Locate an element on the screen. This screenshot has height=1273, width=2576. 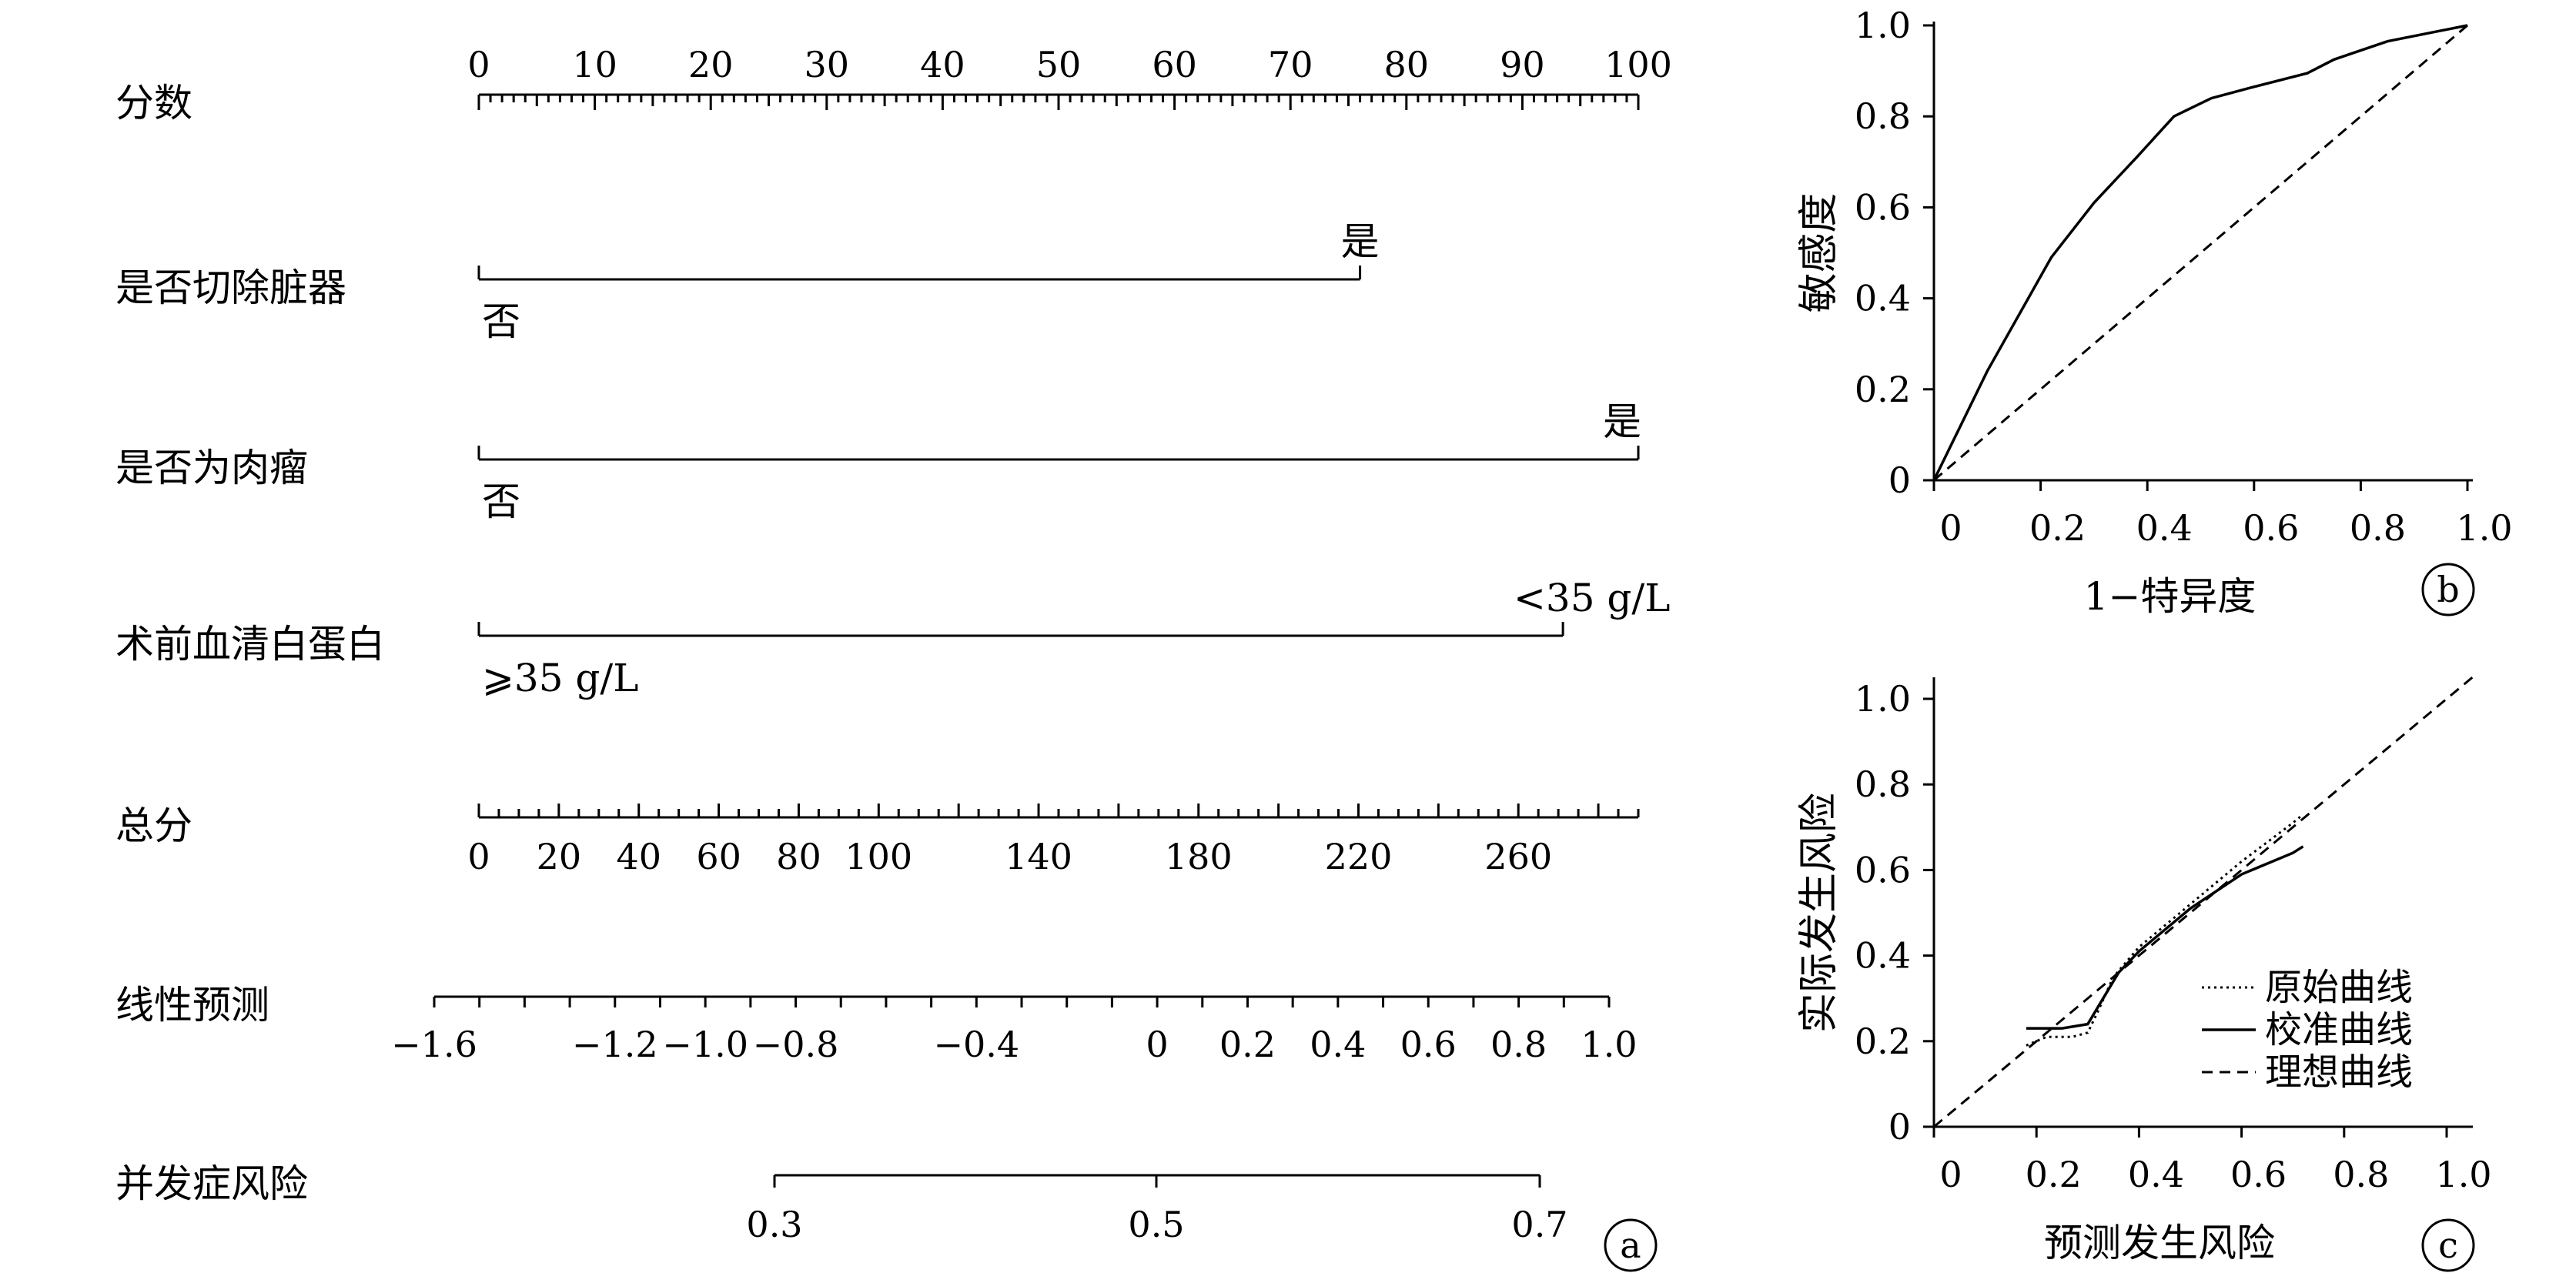
total-tick-label: 100 is located at coordinates (879, 856).